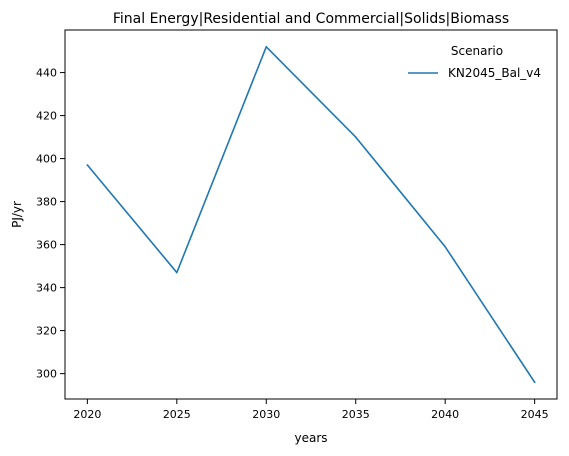 The height and width of the screenshot is (456, 569). I want to click on y-axis: 300 320 340 360 380 400 420 440, so click(50, 224).